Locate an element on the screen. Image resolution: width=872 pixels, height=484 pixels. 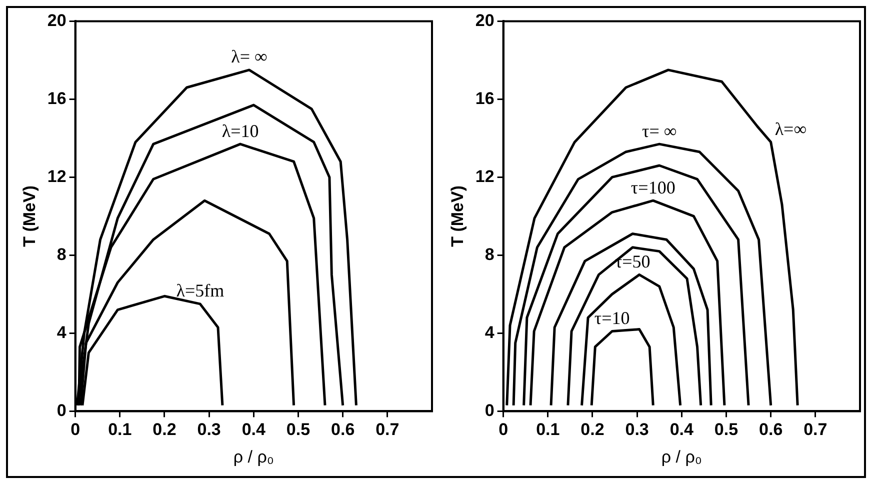
annotation: τ=50 is located at coordinates (632, 261).